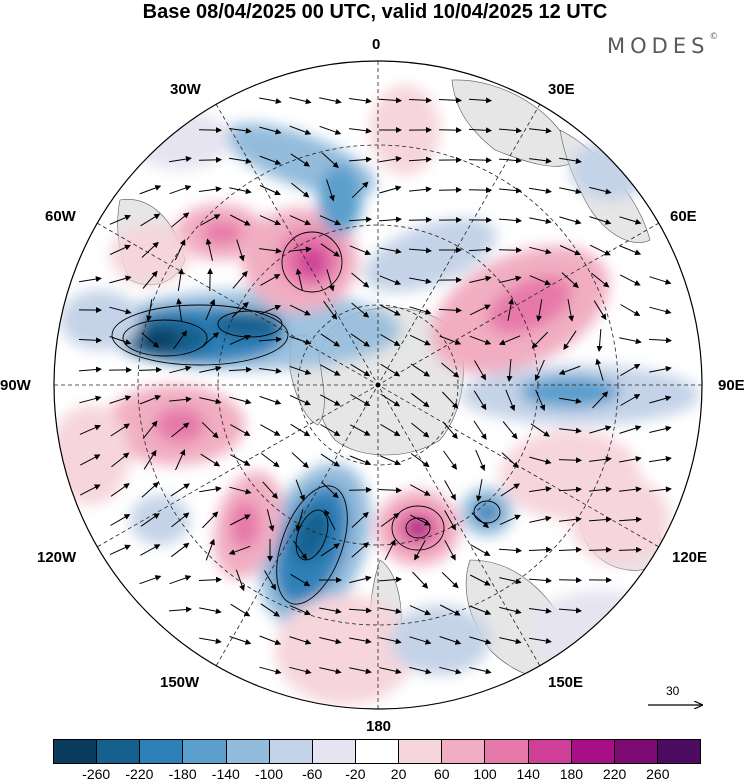  Describe the element at coordinates (657, 774) in the screenshot. I see `legend-tick-label: 260` at that location.